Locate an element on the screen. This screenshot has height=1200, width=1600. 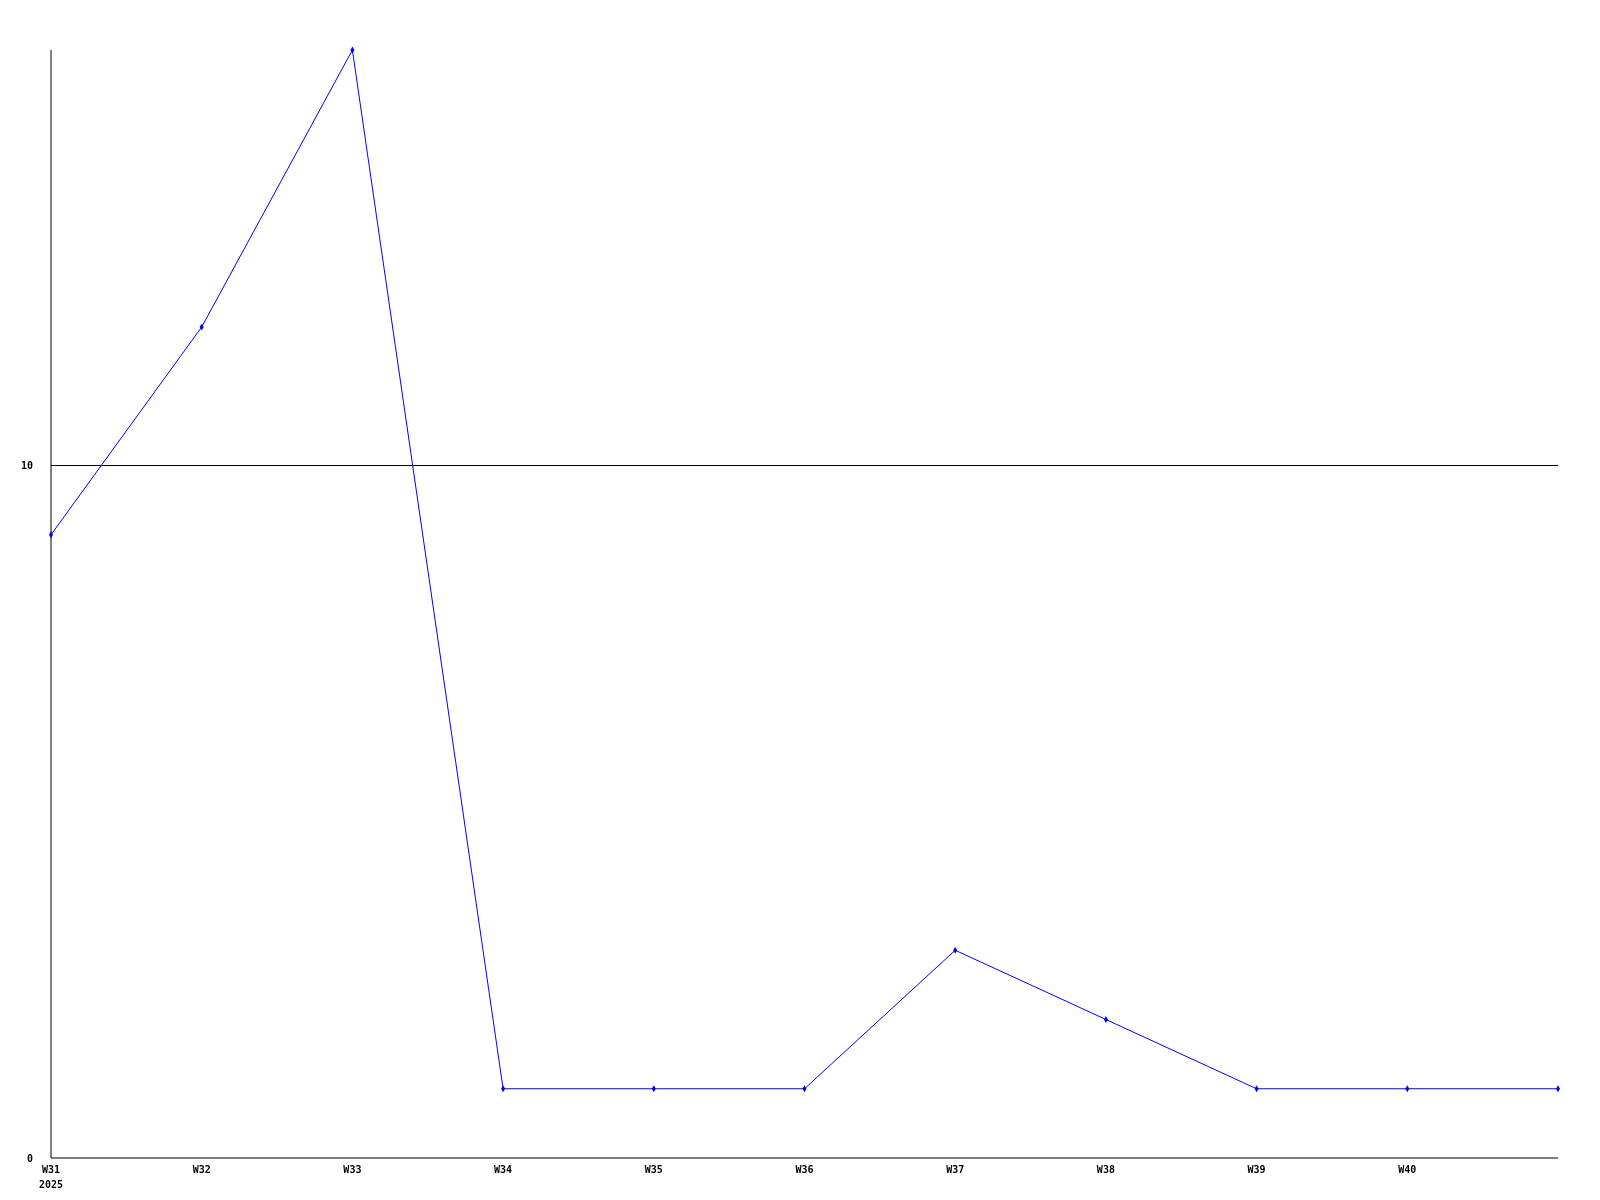
x-tick-label: W36 is located at coordinates (804, 1169).